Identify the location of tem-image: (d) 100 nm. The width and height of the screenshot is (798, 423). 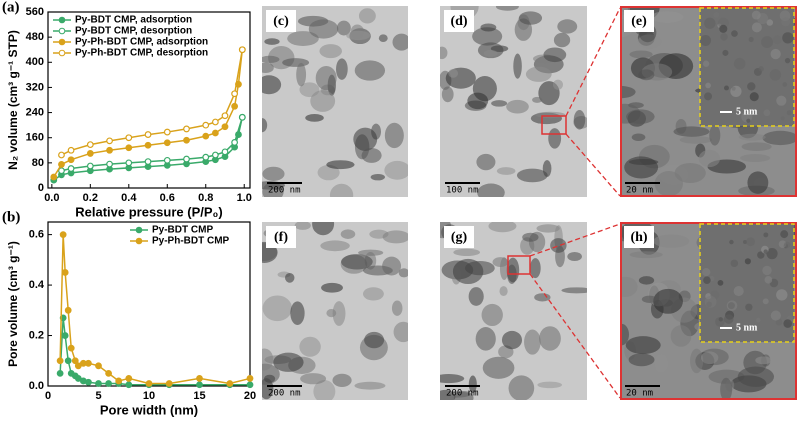
(513, 101).